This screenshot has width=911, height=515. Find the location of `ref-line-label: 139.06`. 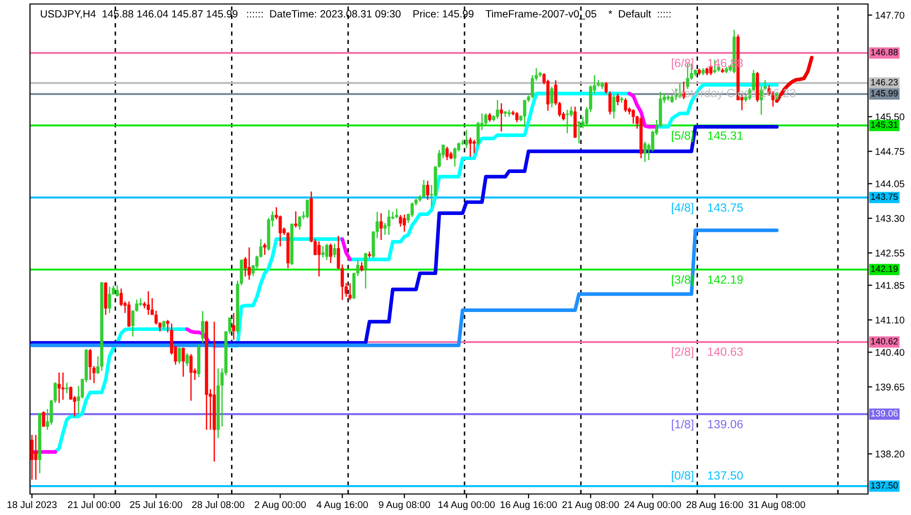

ref-line-label: 139.06 is located at coordinates (884, 413).